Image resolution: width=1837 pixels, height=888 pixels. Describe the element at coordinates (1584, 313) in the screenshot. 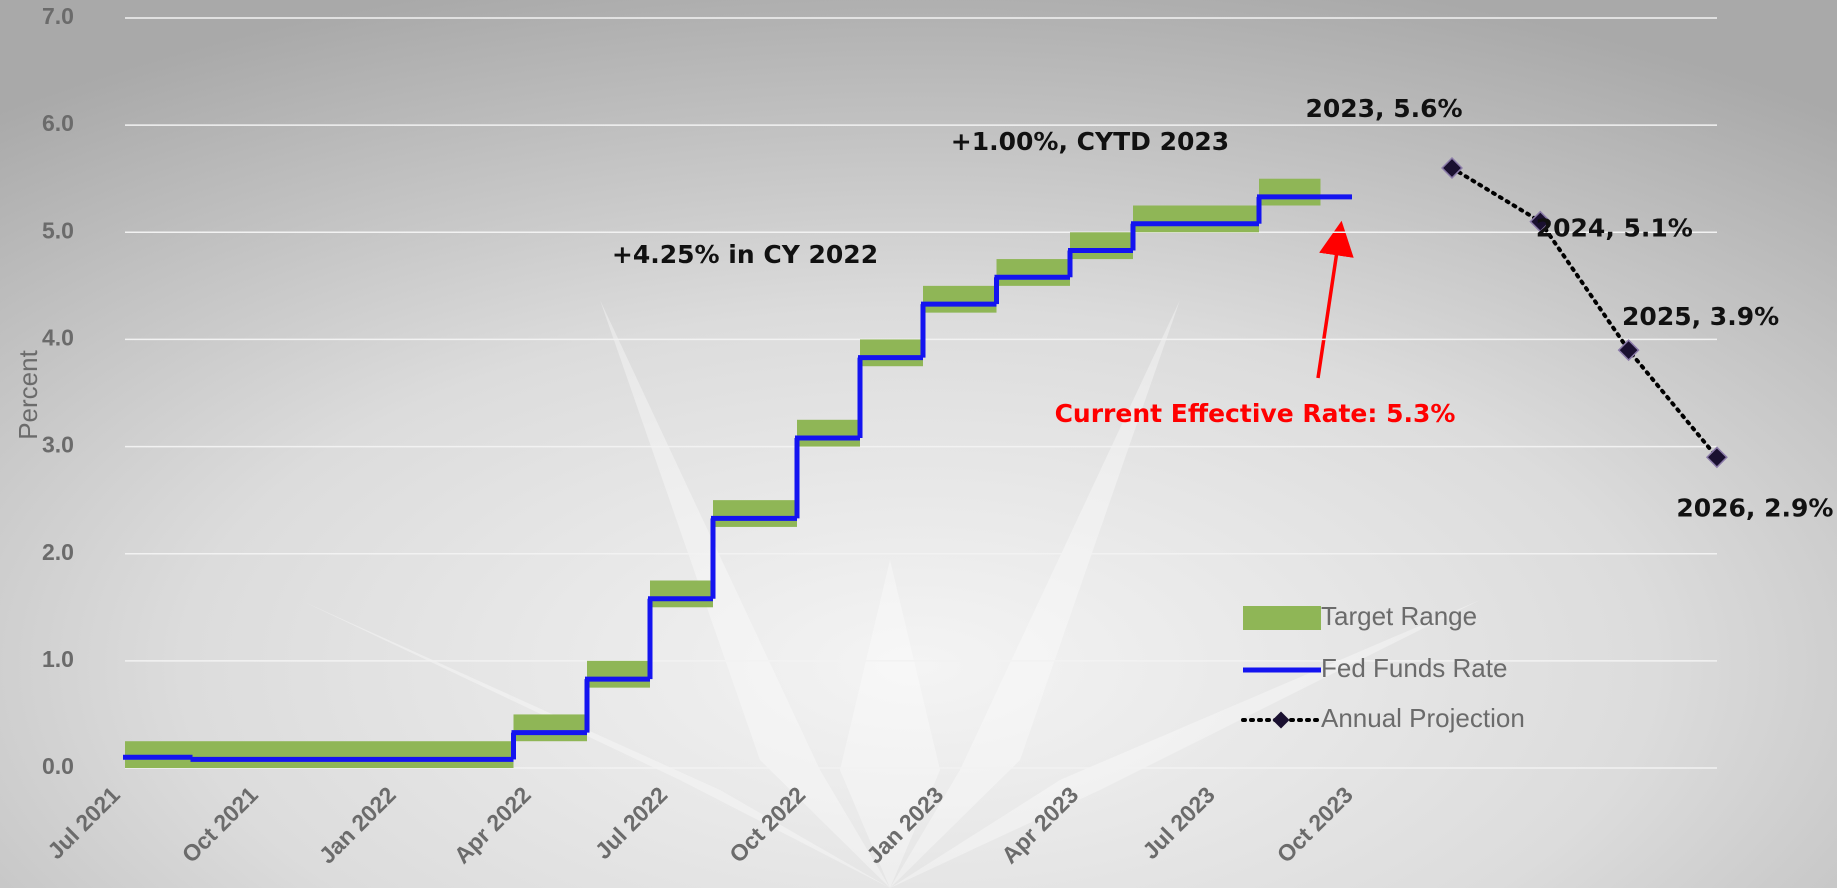

I see `projection-line` at that location.